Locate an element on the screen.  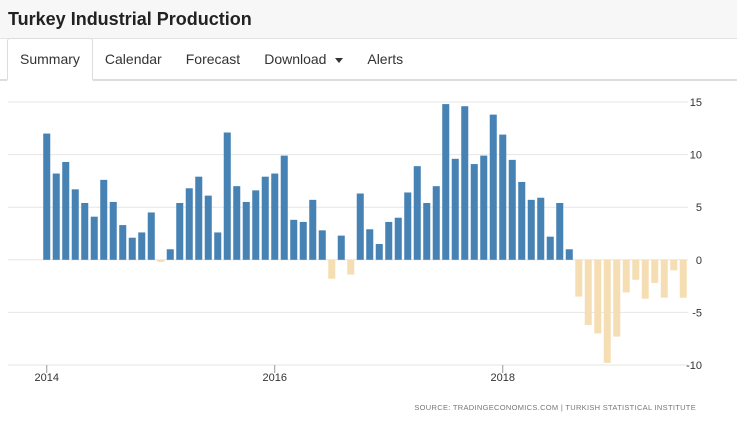
y-tick-label: 0 is located at coordinates (699, 261).